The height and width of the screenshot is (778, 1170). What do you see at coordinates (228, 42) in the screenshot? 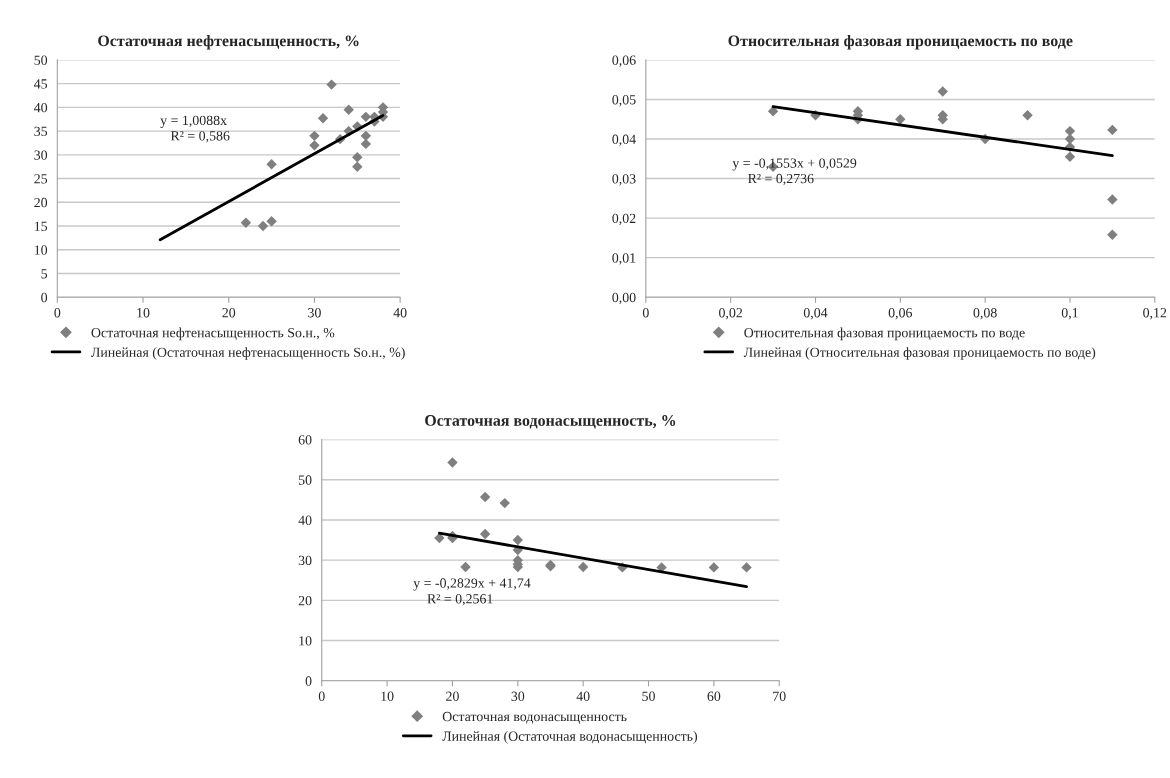
I see `chart-title: Остаточная нефтенасыщенность, %` at bounding box center [228, 42].